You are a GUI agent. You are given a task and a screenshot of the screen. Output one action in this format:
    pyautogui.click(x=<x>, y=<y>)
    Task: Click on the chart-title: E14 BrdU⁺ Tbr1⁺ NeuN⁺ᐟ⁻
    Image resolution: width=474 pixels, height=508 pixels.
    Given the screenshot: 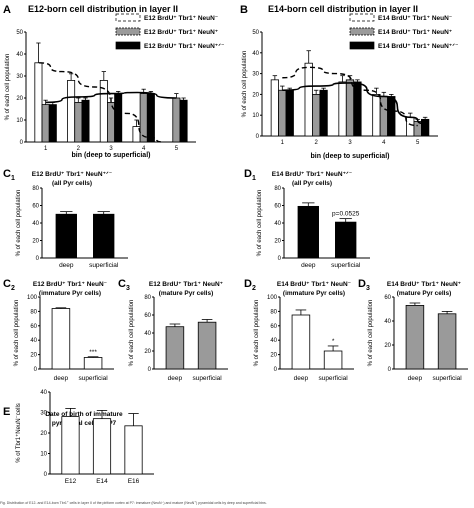 What is the action you would take?
    pyautogui.click(x=312, y=174)
    